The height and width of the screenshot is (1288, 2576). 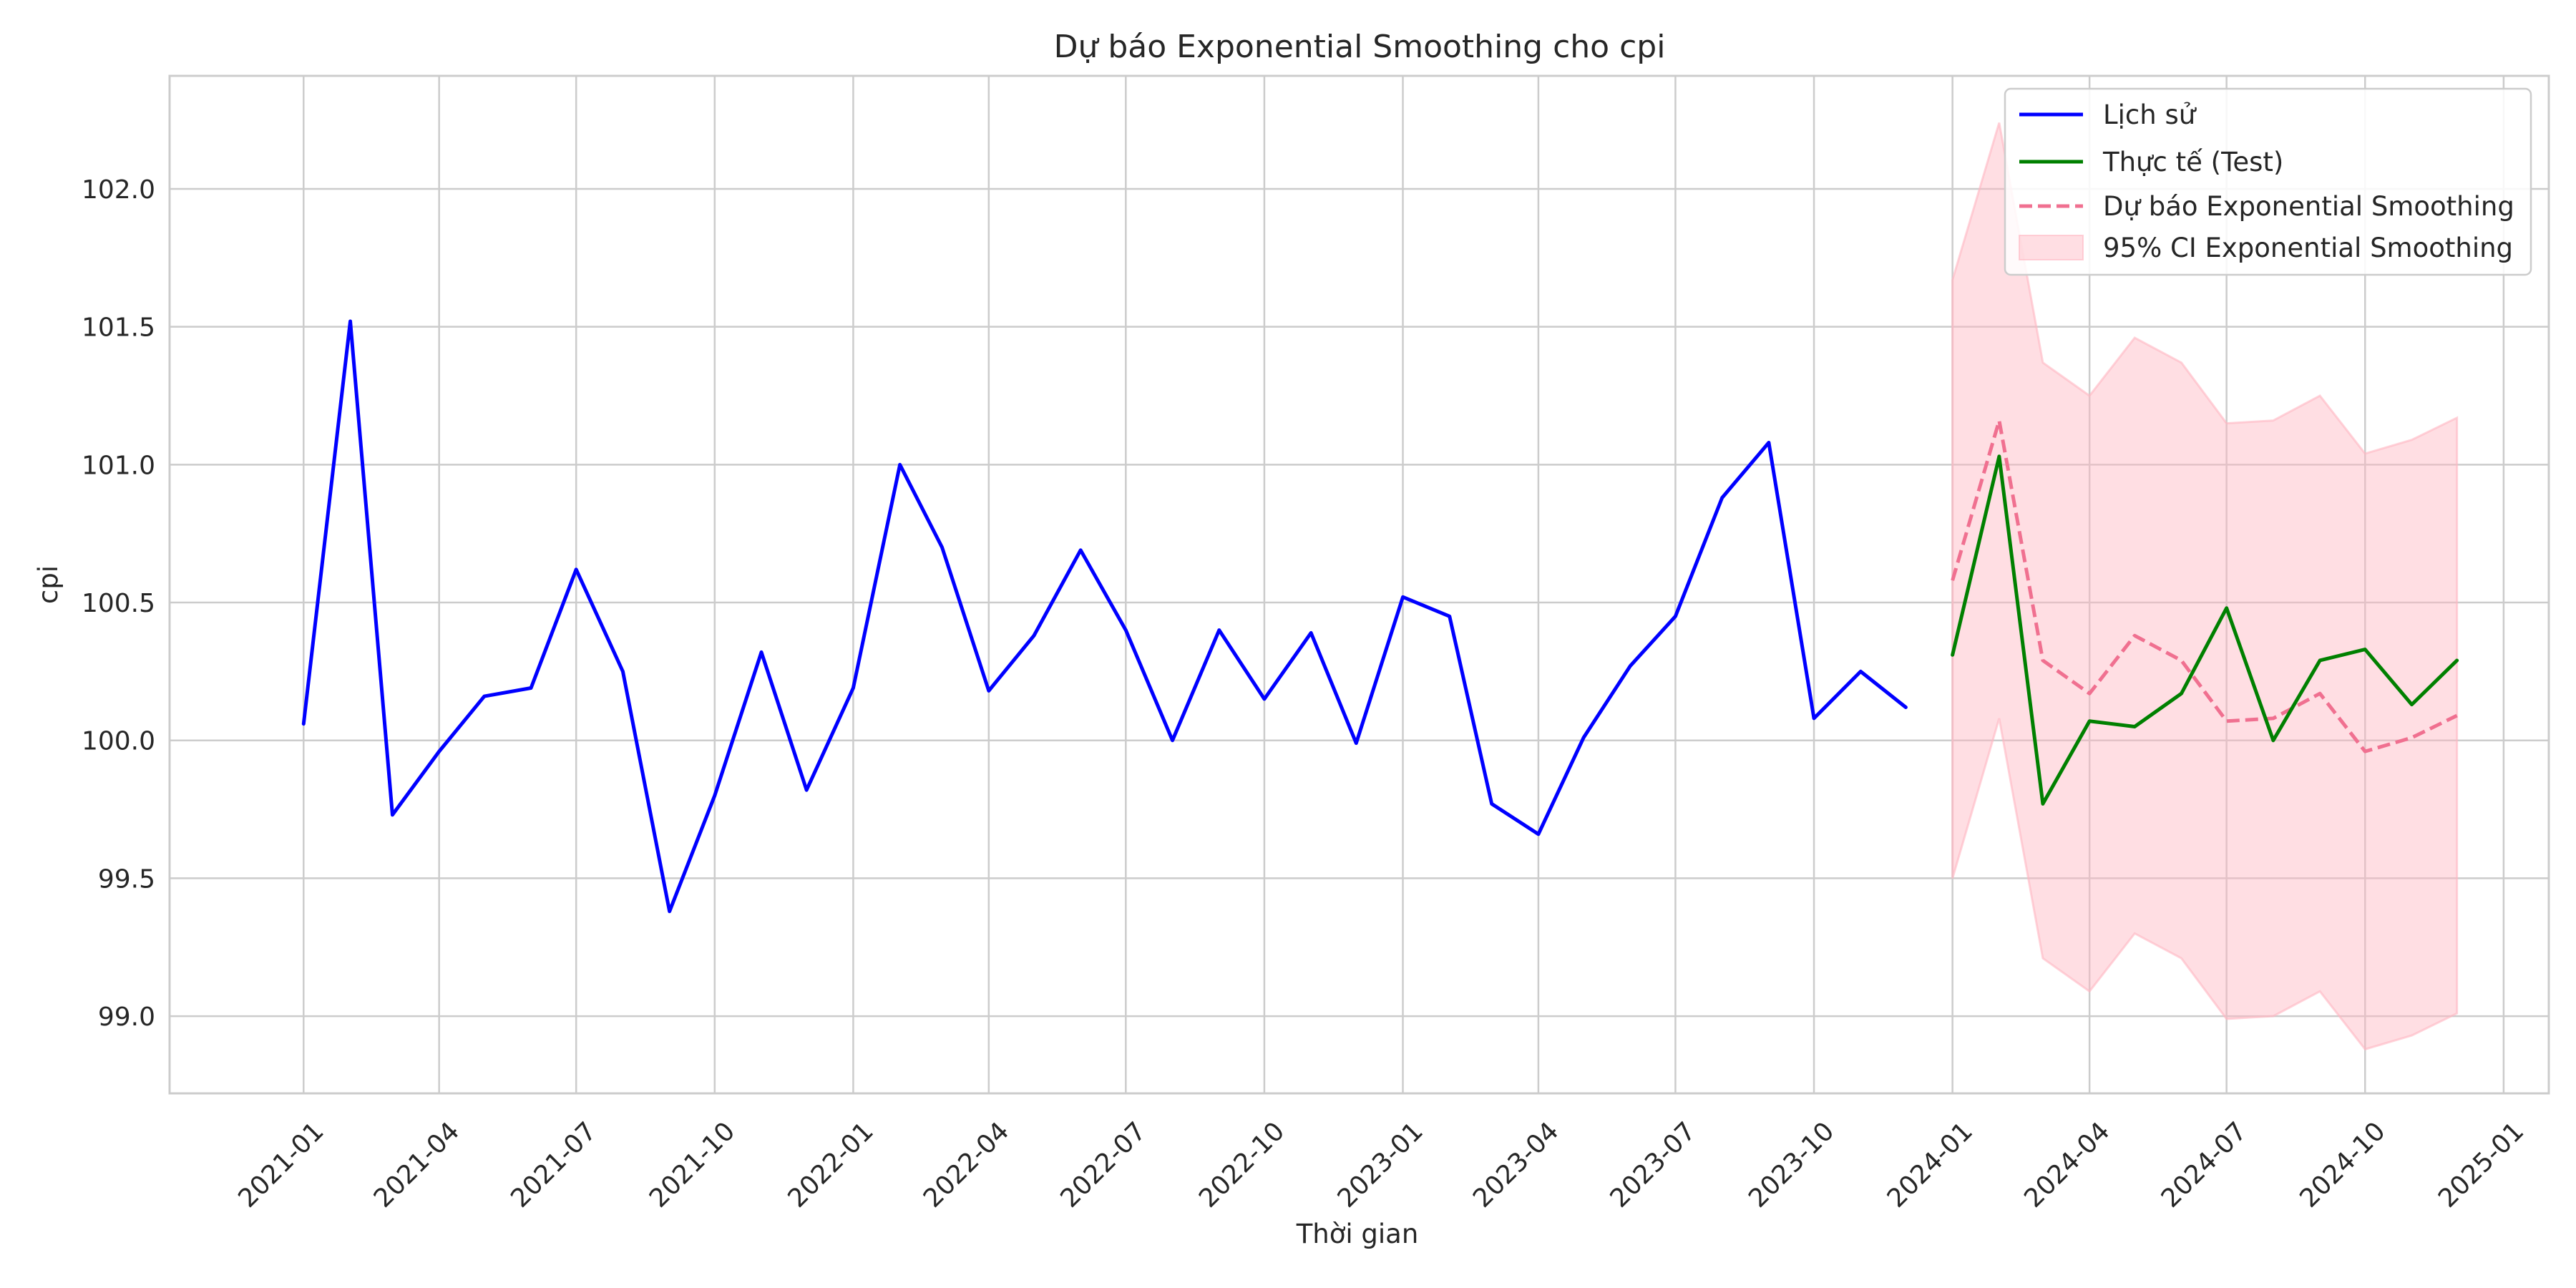 What do you see at coordinates (118, 603) in the screenshot?
I see `y-tick-label: 100.5` at bounding box center [118, 603].